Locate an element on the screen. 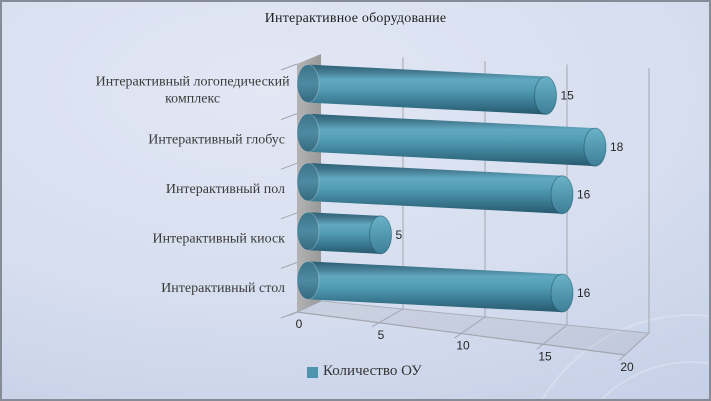 This screenshot has width=711, height=401. category-label: Интерактивный логопедический комплекс is located at coordinates (193, 90).